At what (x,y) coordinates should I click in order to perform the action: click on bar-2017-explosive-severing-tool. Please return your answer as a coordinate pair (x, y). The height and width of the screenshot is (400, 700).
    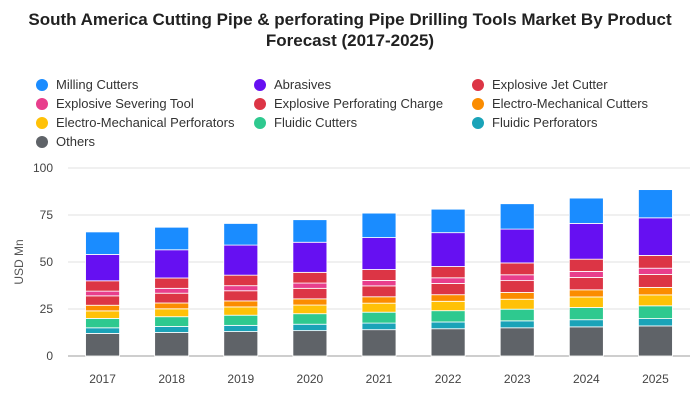
    Looking at the image, I should click on (102, 293).